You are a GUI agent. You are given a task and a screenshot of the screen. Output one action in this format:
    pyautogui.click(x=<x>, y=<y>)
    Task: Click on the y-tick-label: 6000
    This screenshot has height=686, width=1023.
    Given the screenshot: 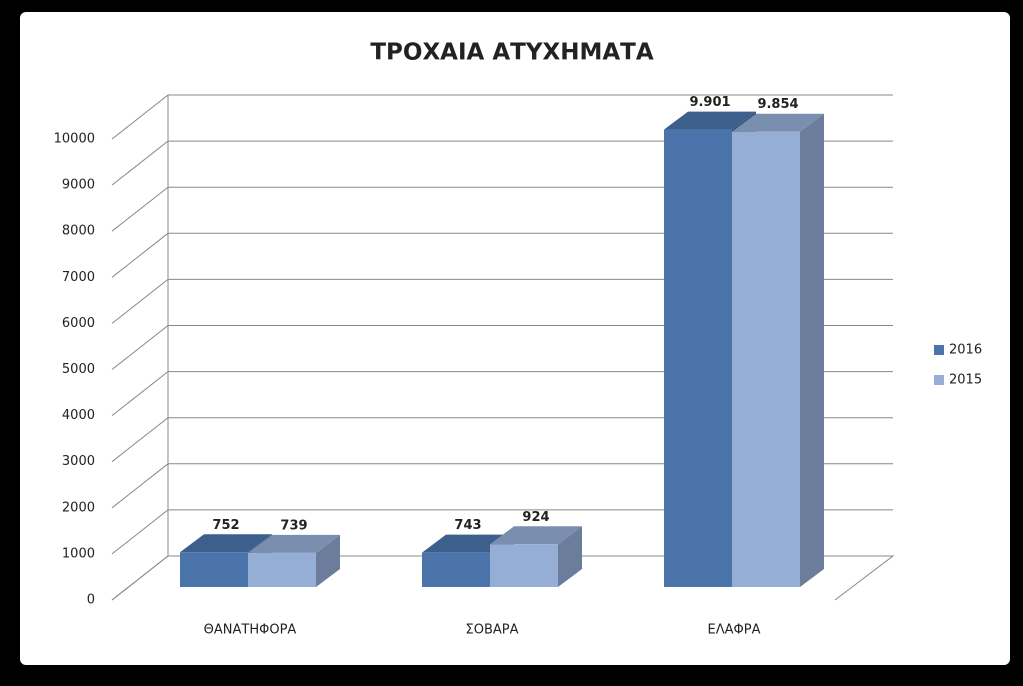 What is the action you would take?
    pyautogui.click(x=78, y=323)
    